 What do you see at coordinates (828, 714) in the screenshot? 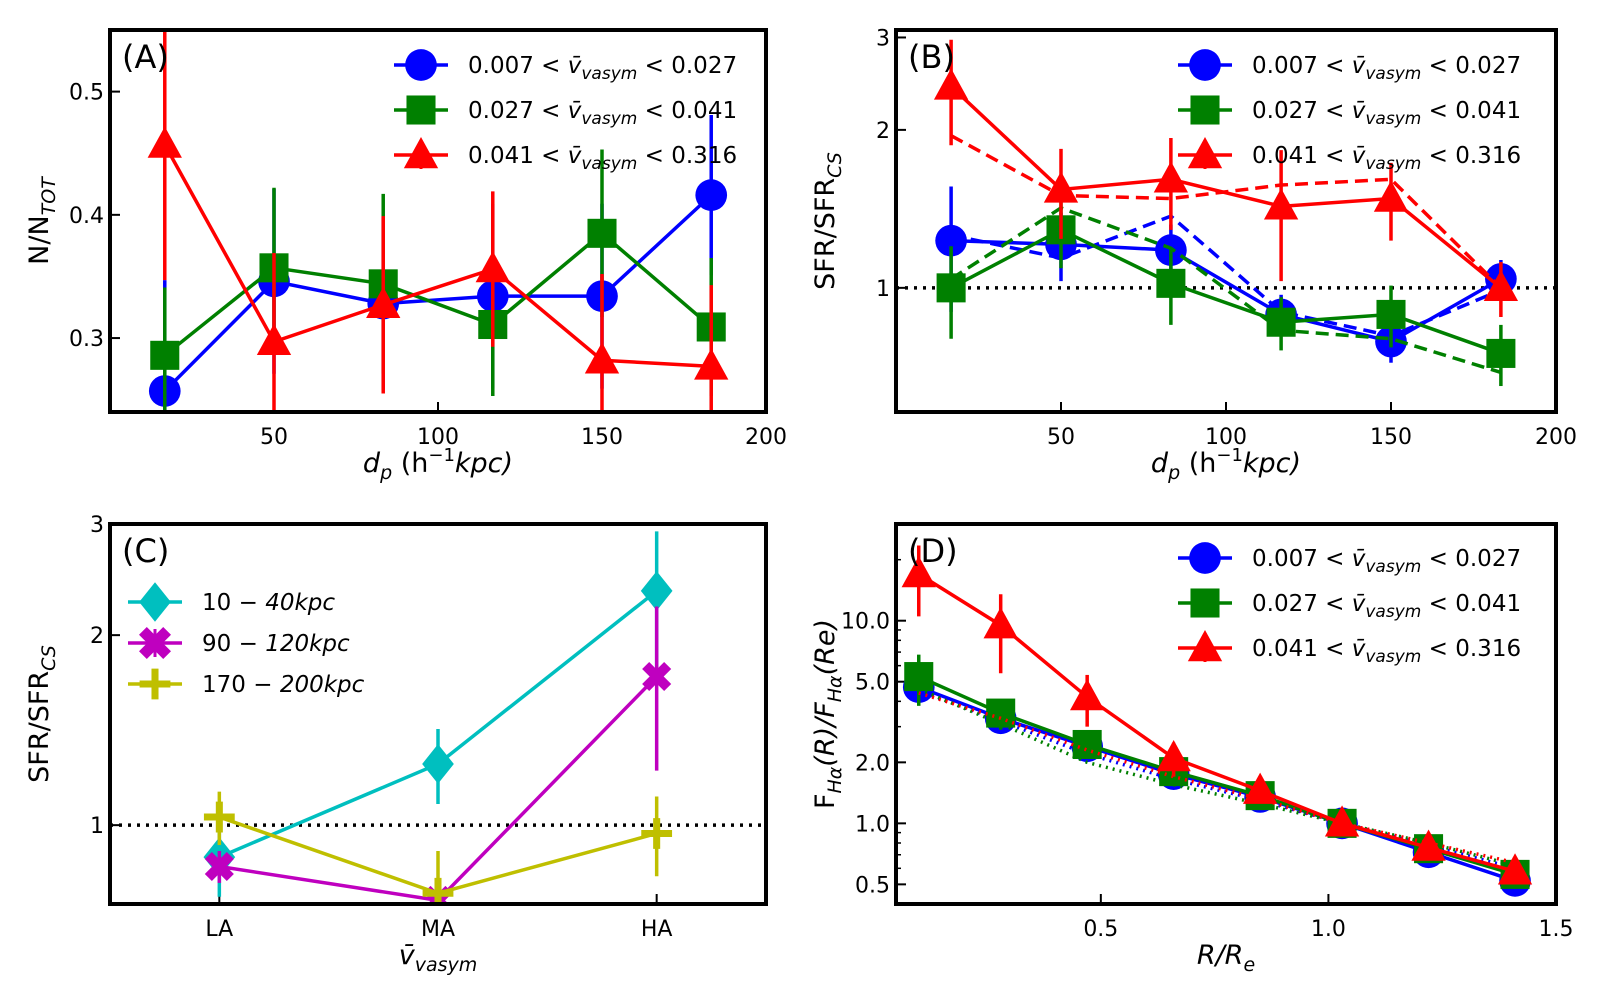
I see `y-axis-label: FHα(R)/FHα(Re)` at bounding box center [828, 714].